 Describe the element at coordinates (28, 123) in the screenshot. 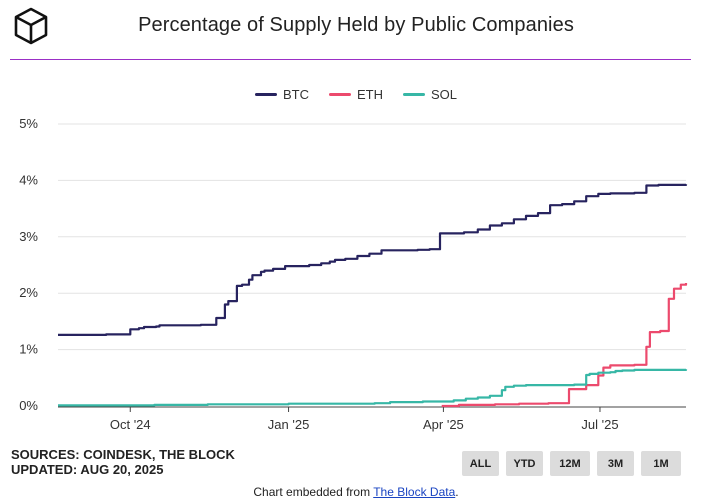

I see `y-tick-label: 5%` at that location.